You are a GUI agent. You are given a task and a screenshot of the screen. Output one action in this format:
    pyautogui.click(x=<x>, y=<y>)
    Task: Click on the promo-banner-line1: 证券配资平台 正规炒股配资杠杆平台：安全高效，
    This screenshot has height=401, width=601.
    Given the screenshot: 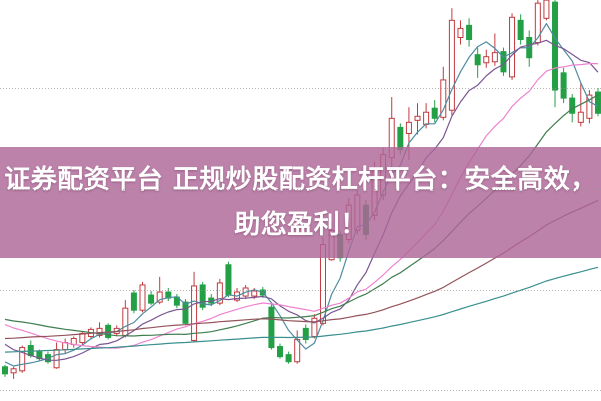 What is the action you would take?
    pyautogui.click(x=300, y=179)
    